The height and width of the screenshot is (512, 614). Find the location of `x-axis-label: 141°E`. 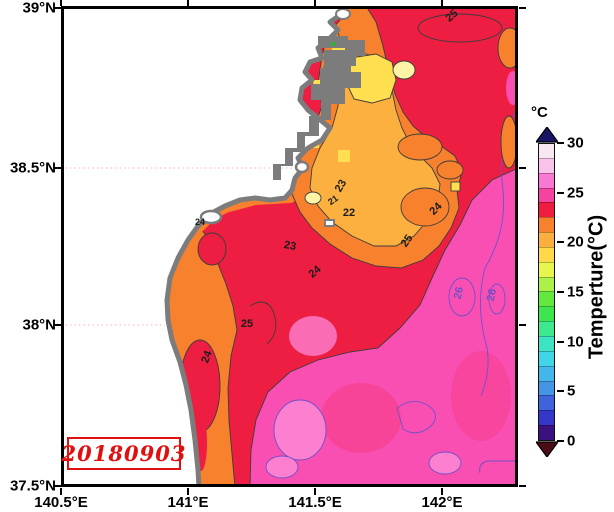

x-axis-label: 141°E is located at coordinates (188, 502).